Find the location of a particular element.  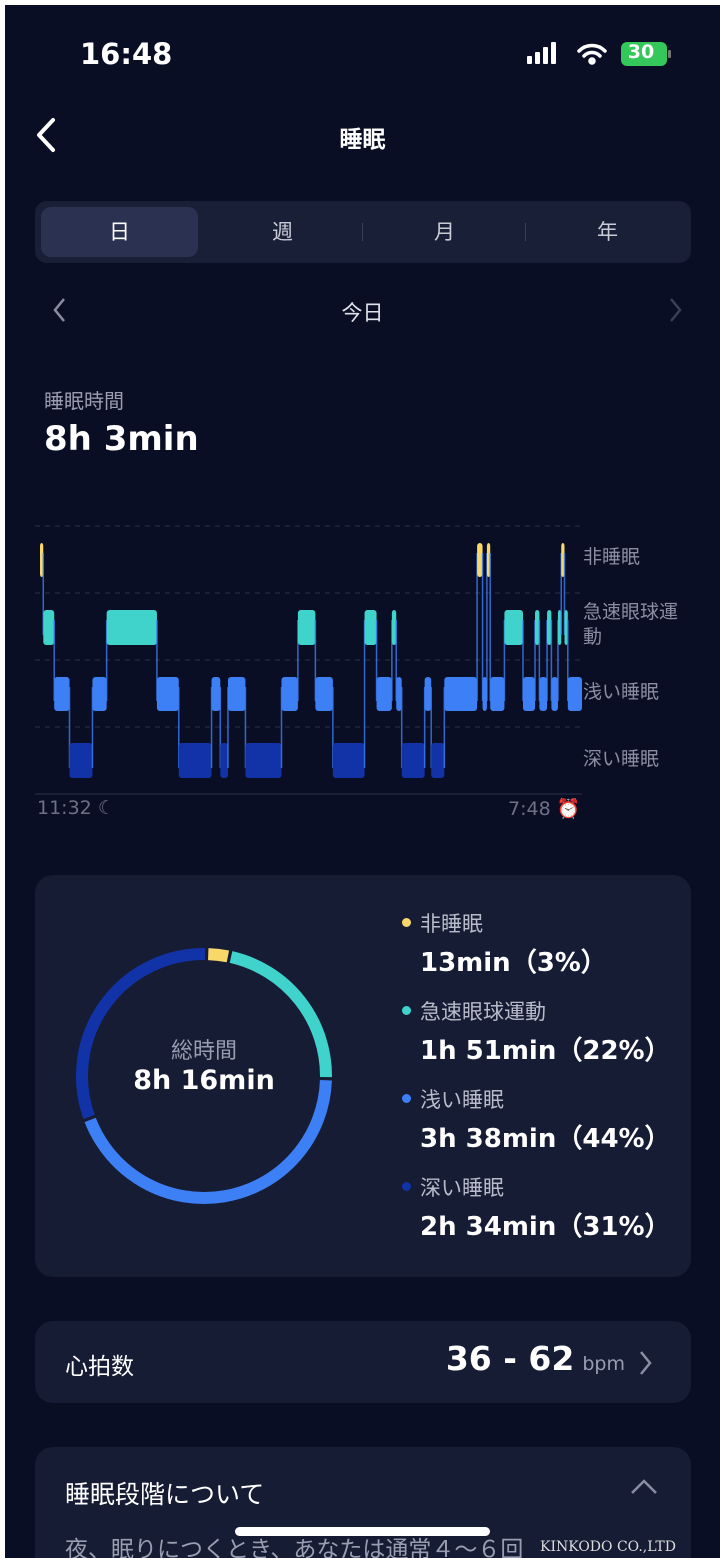

home-indicator is located at coordinates (362, 1531).